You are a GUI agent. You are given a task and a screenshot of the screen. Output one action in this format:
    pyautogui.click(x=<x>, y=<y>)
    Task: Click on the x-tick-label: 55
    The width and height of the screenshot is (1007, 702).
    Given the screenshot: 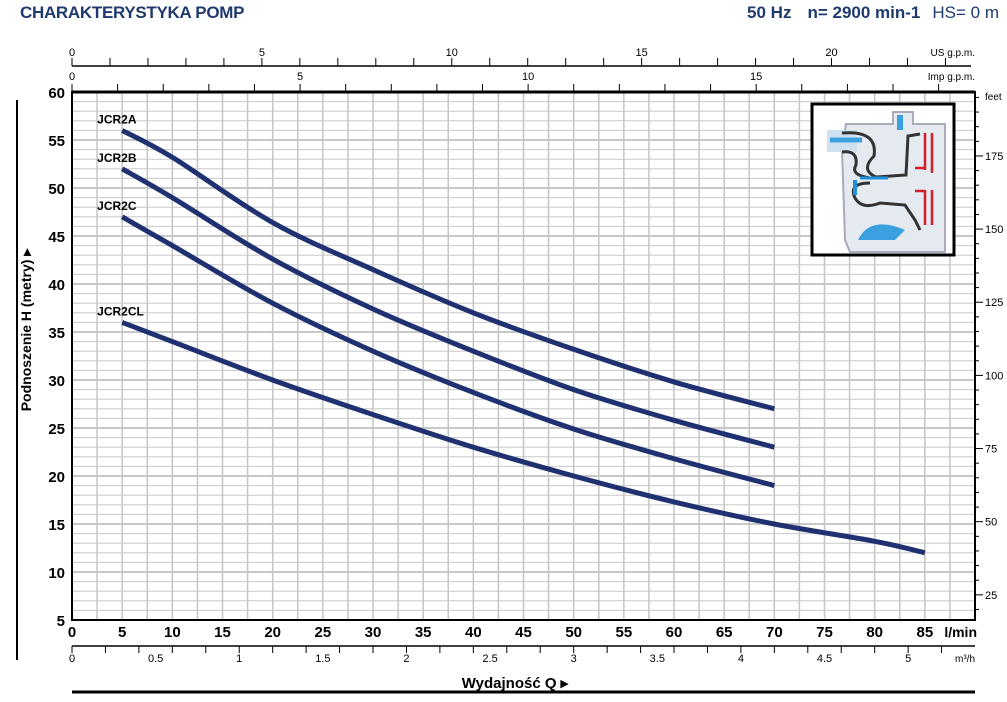 What is the action you would take?
    pyautogui.click(x=623, y=632)
    